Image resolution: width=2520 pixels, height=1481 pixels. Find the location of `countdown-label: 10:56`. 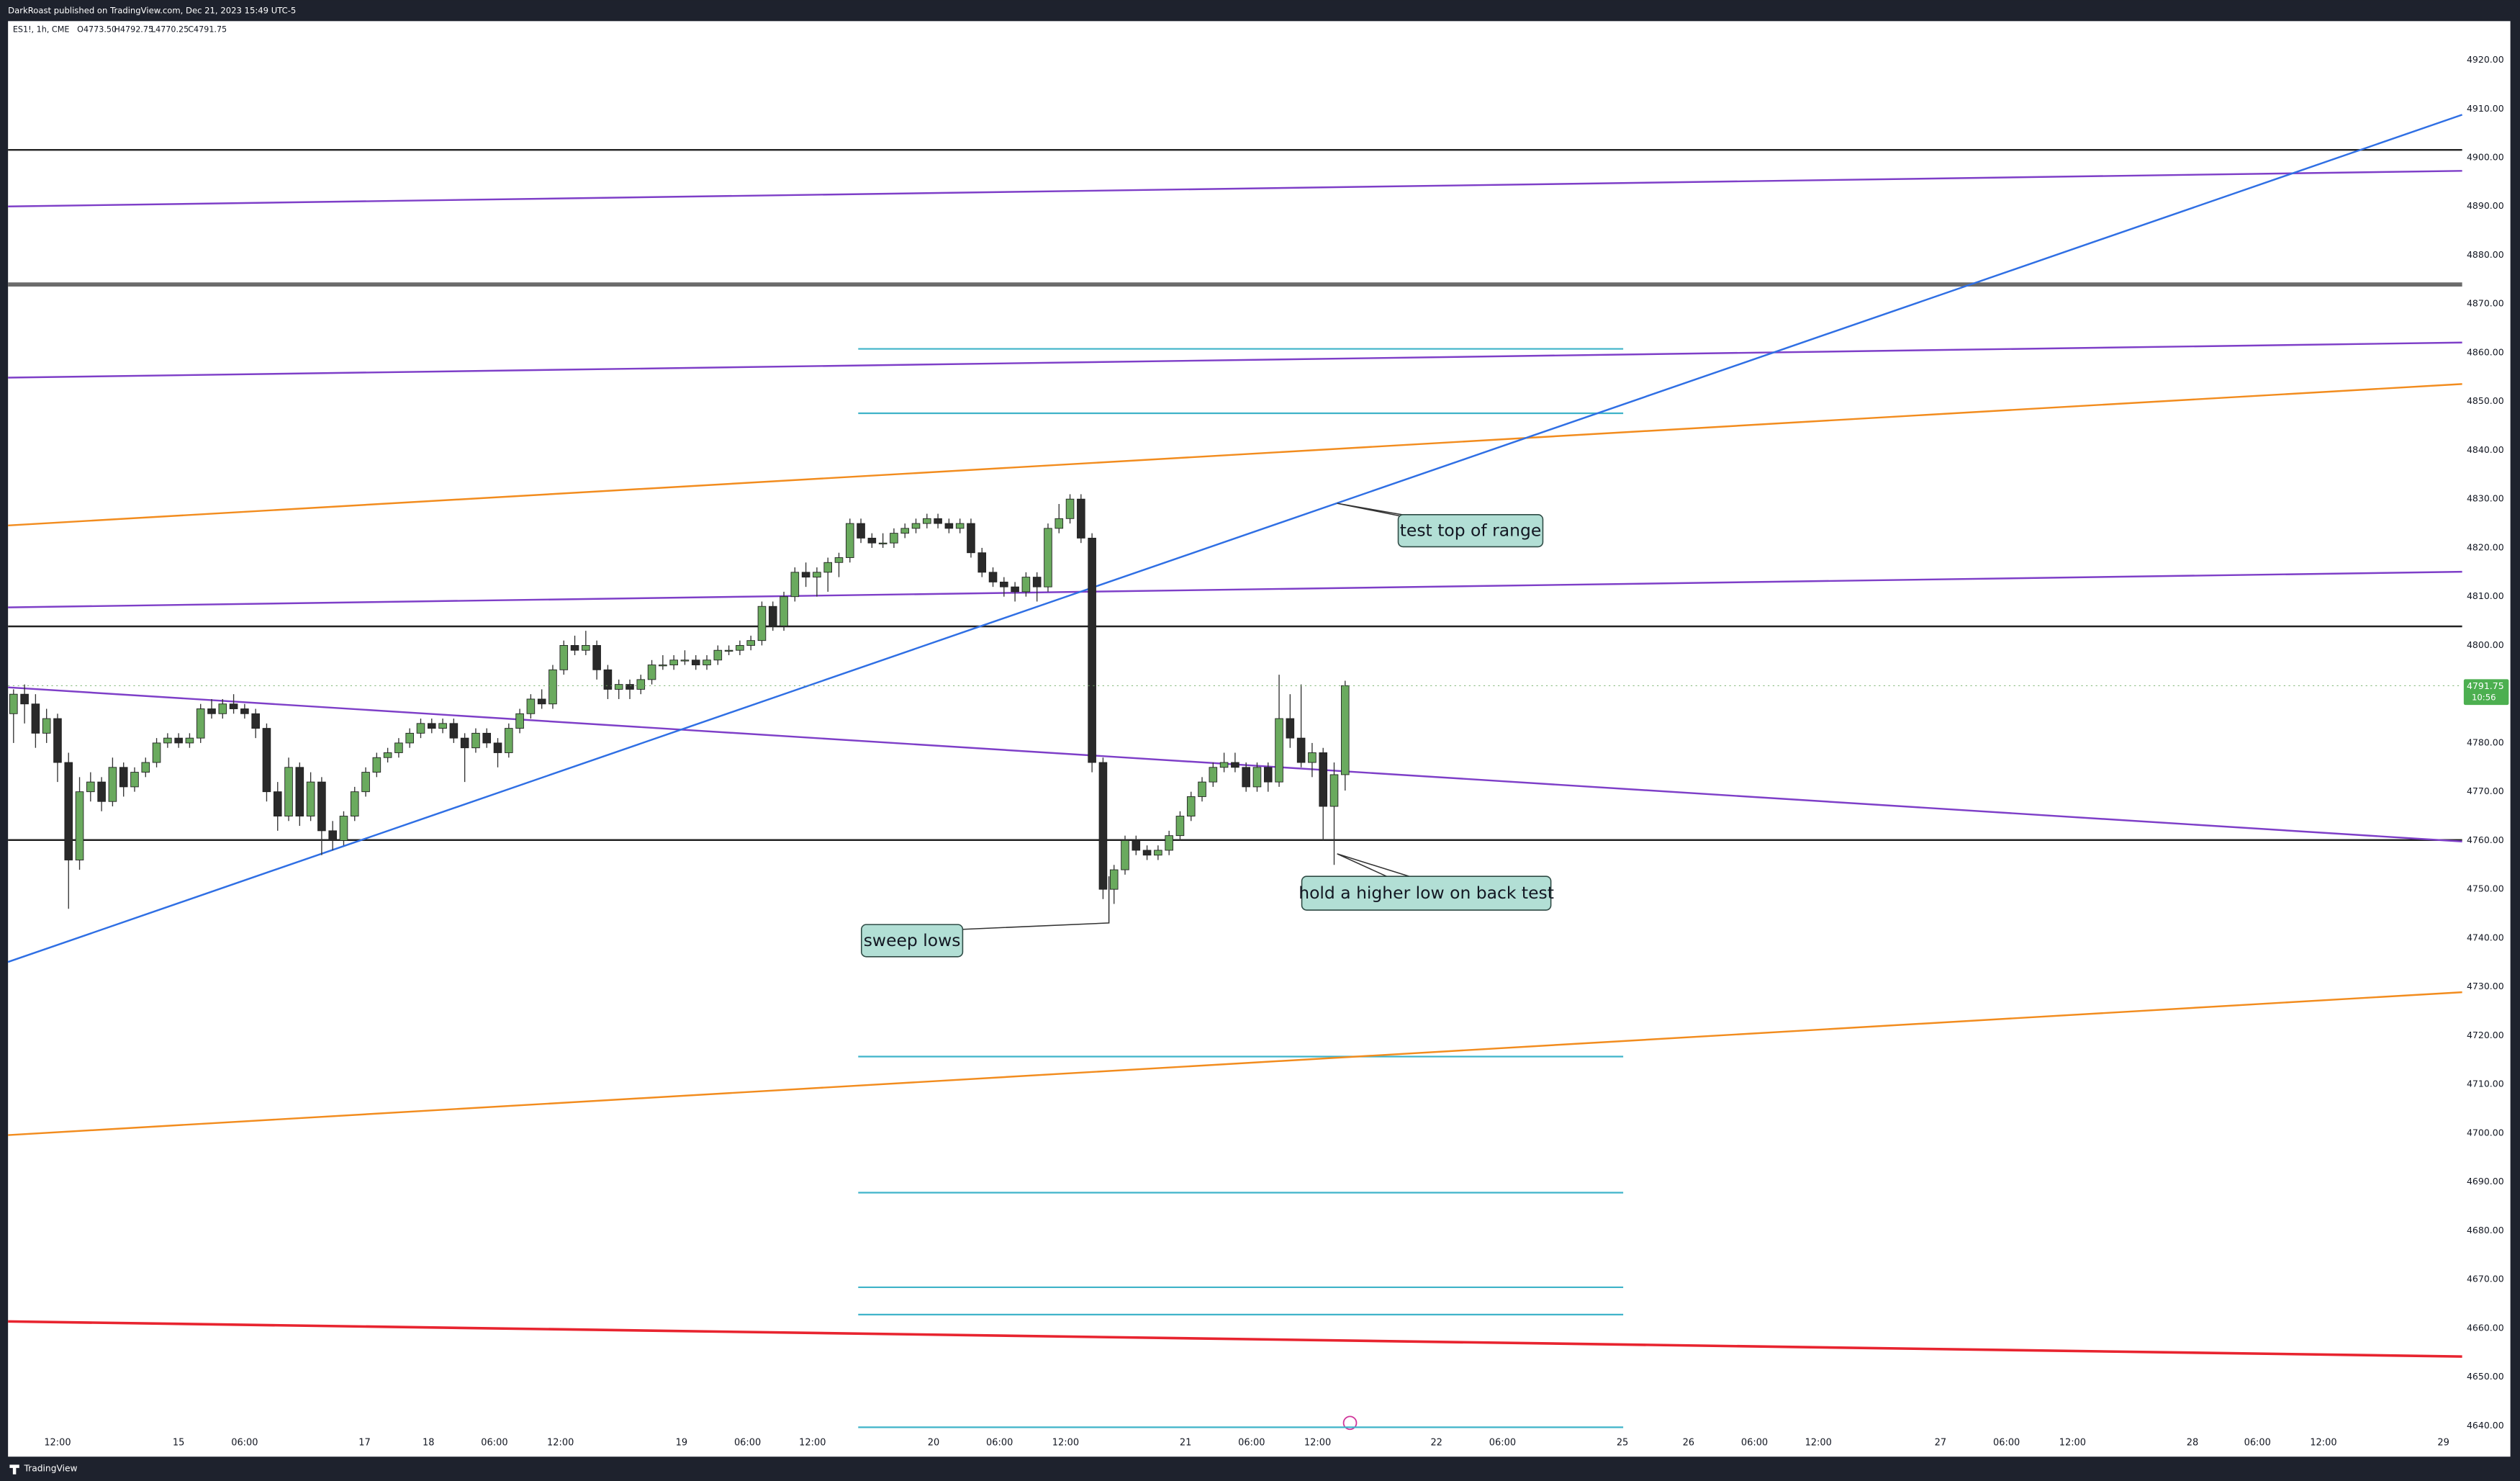

countdown-label: 10:56 is located at coordinates (2484, 698).